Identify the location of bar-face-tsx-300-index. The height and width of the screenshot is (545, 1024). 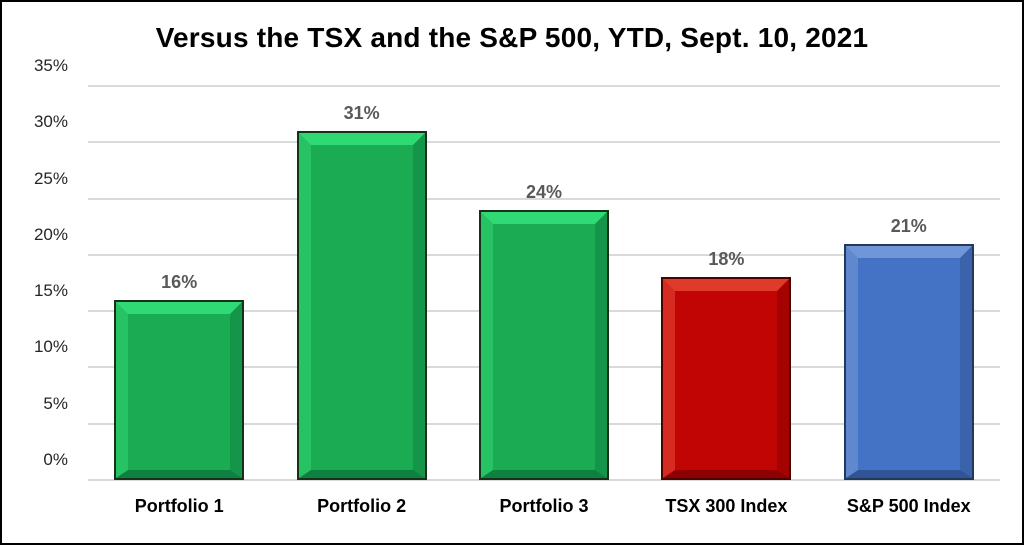
(726, 378).